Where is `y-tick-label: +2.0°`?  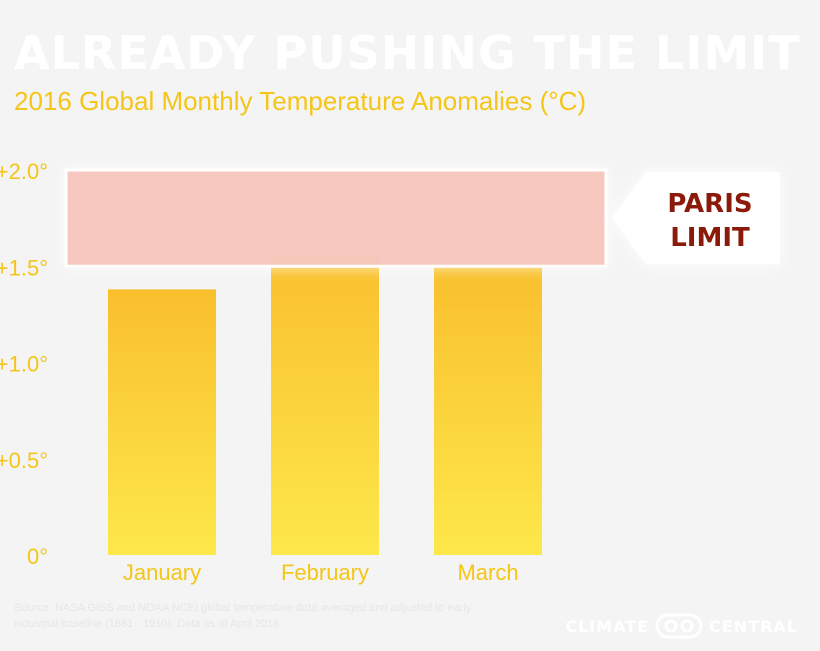
y-tick-label: +2.0° is located at coordinates (24, 171).